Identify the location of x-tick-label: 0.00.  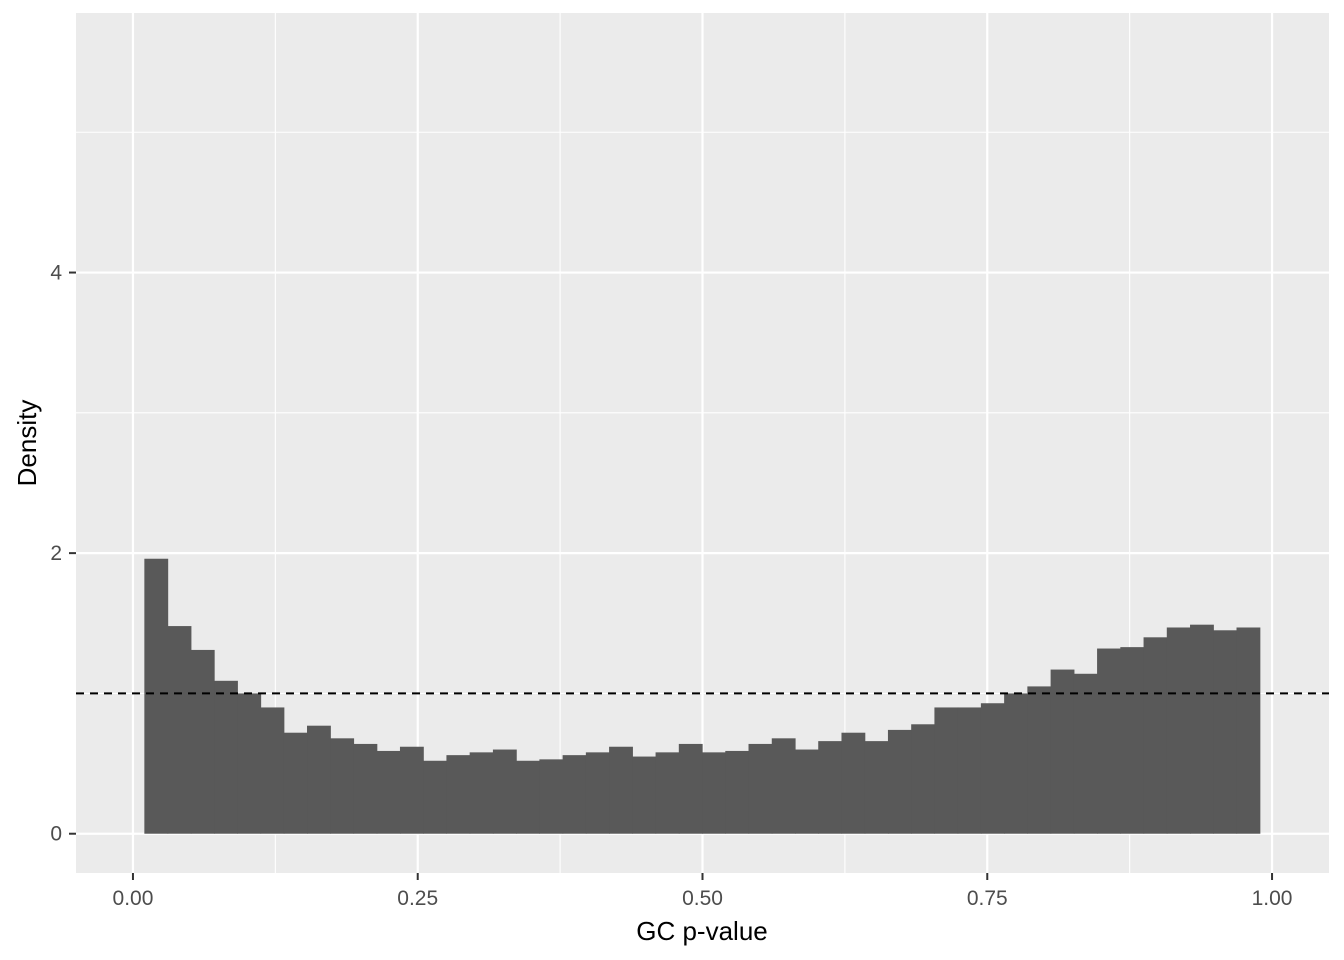
(133, 898).